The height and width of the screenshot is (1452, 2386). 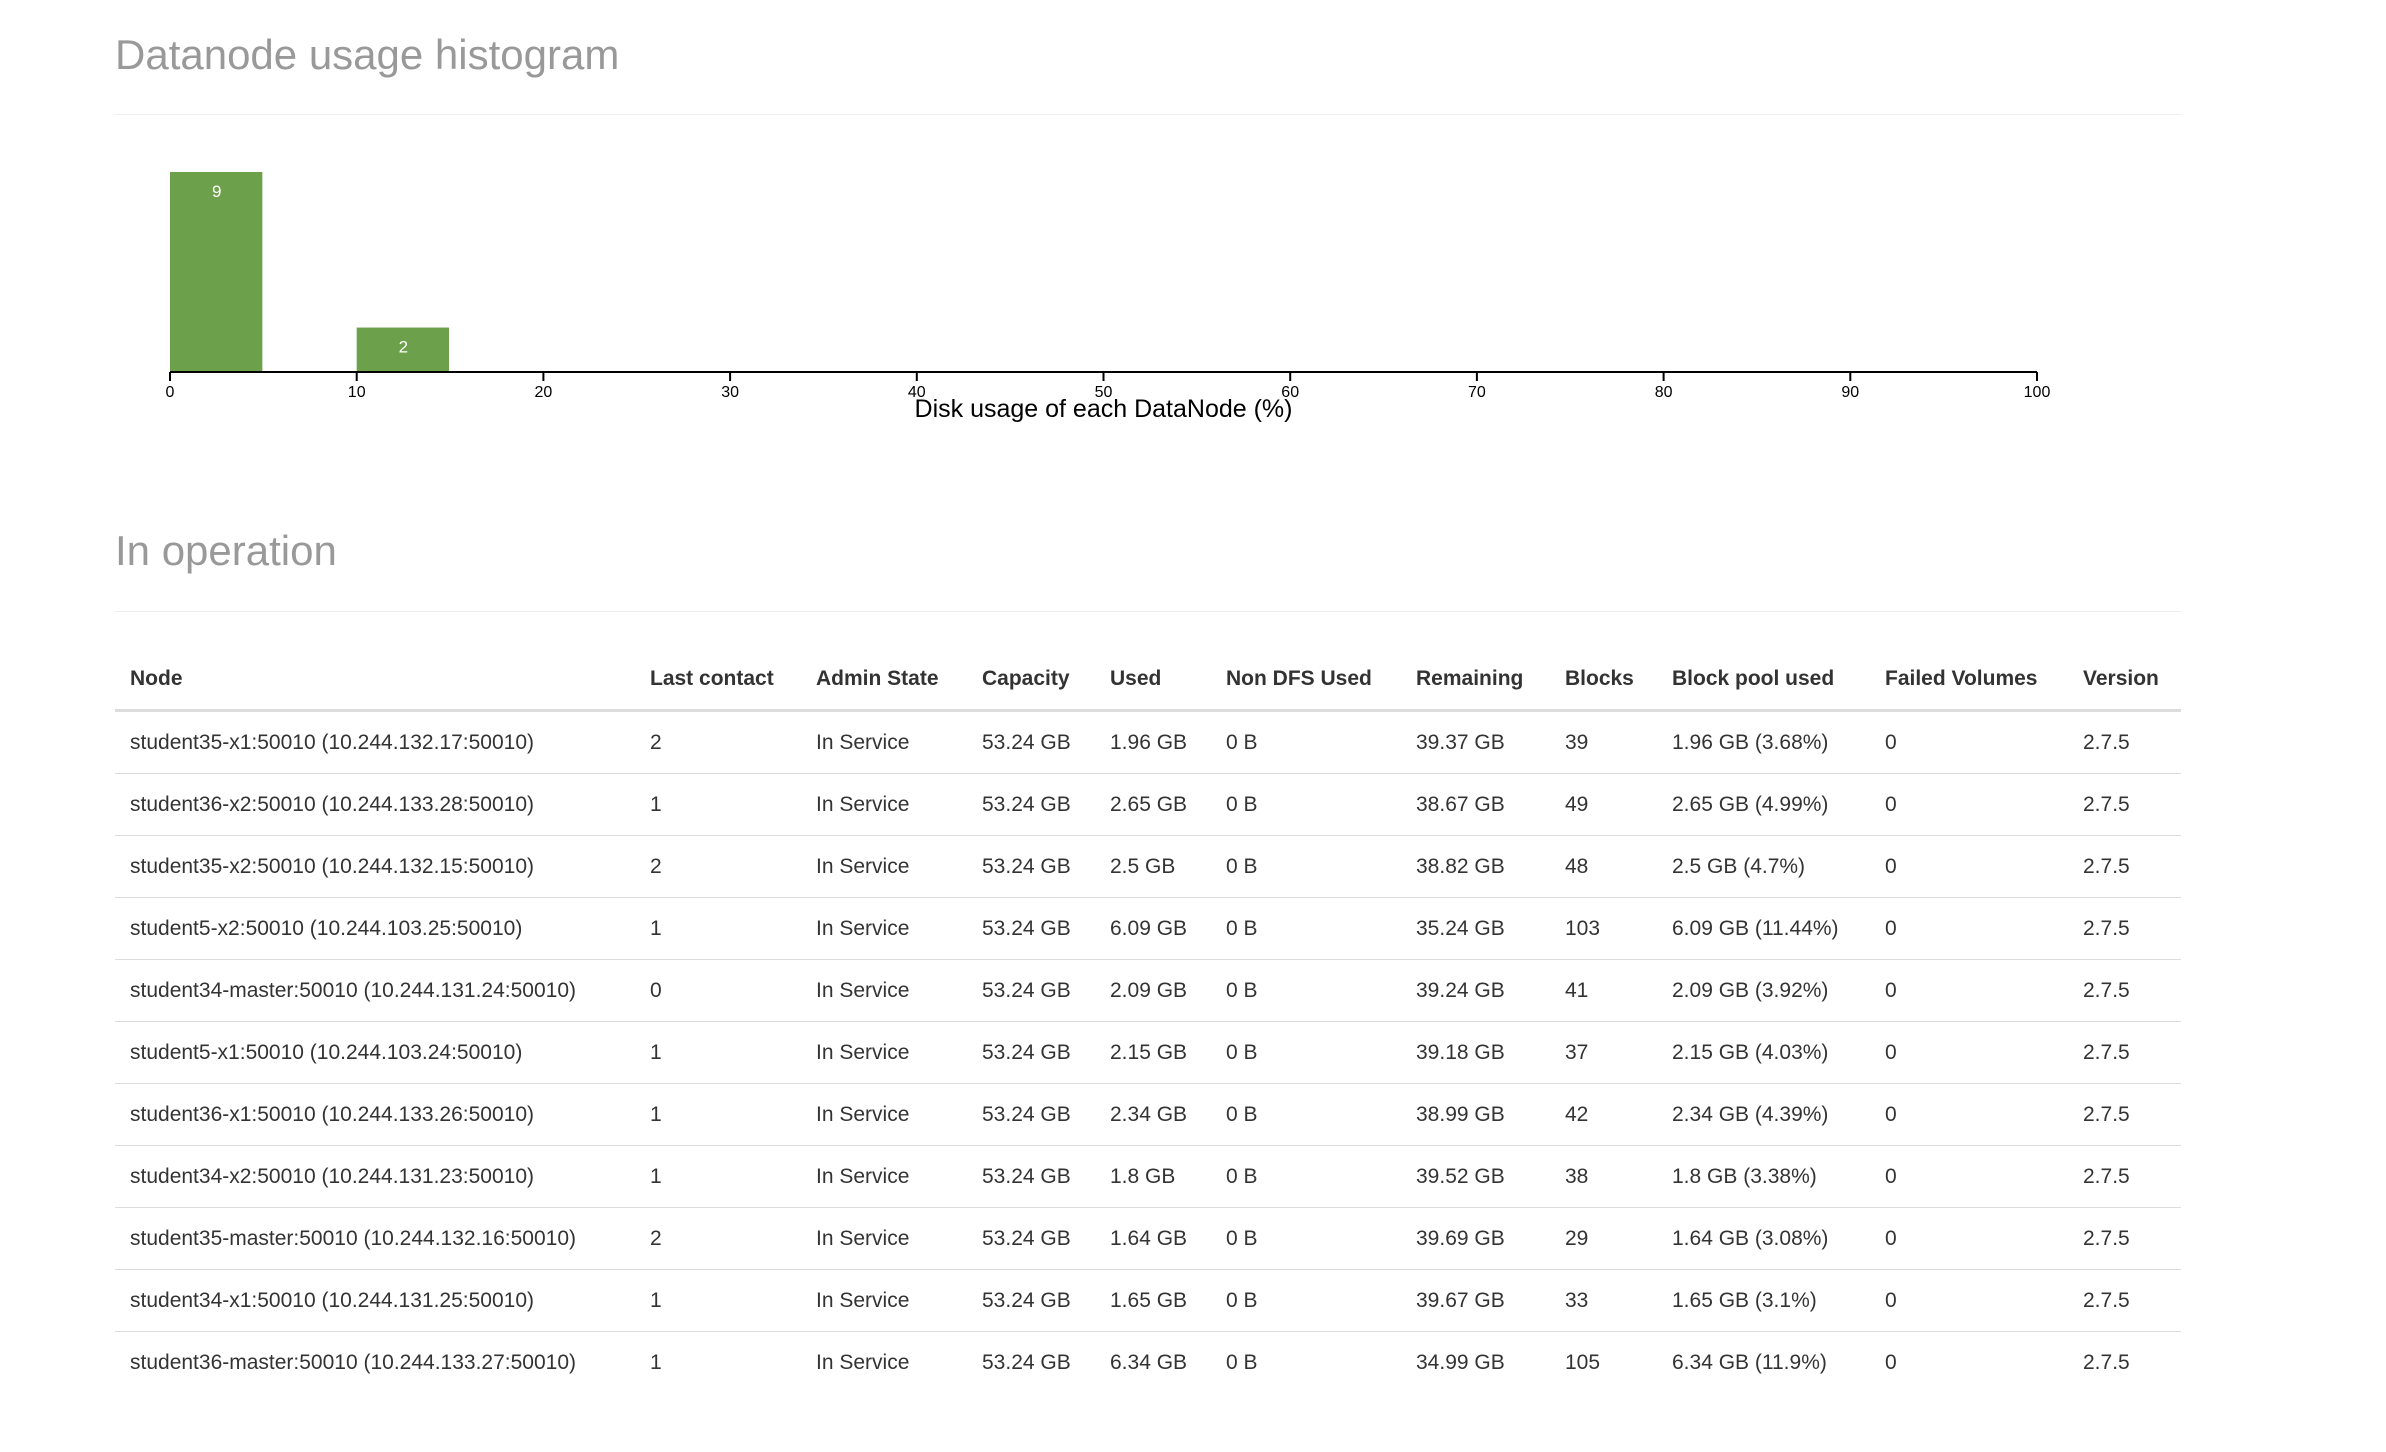 What do you see at coordinates (1763, 680) in the screenshot?
I see `column-header-block-pool-used: Block pool used` at bounding box center [1763, 680].